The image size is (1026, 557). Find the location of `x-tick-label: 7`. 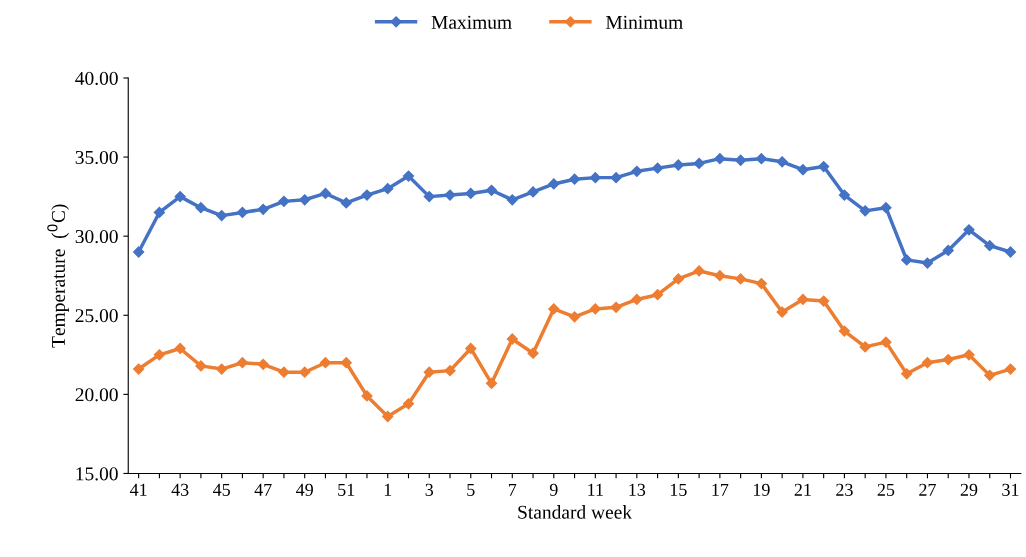

x-tick-label: 7 is located at coordinates (512, 489).